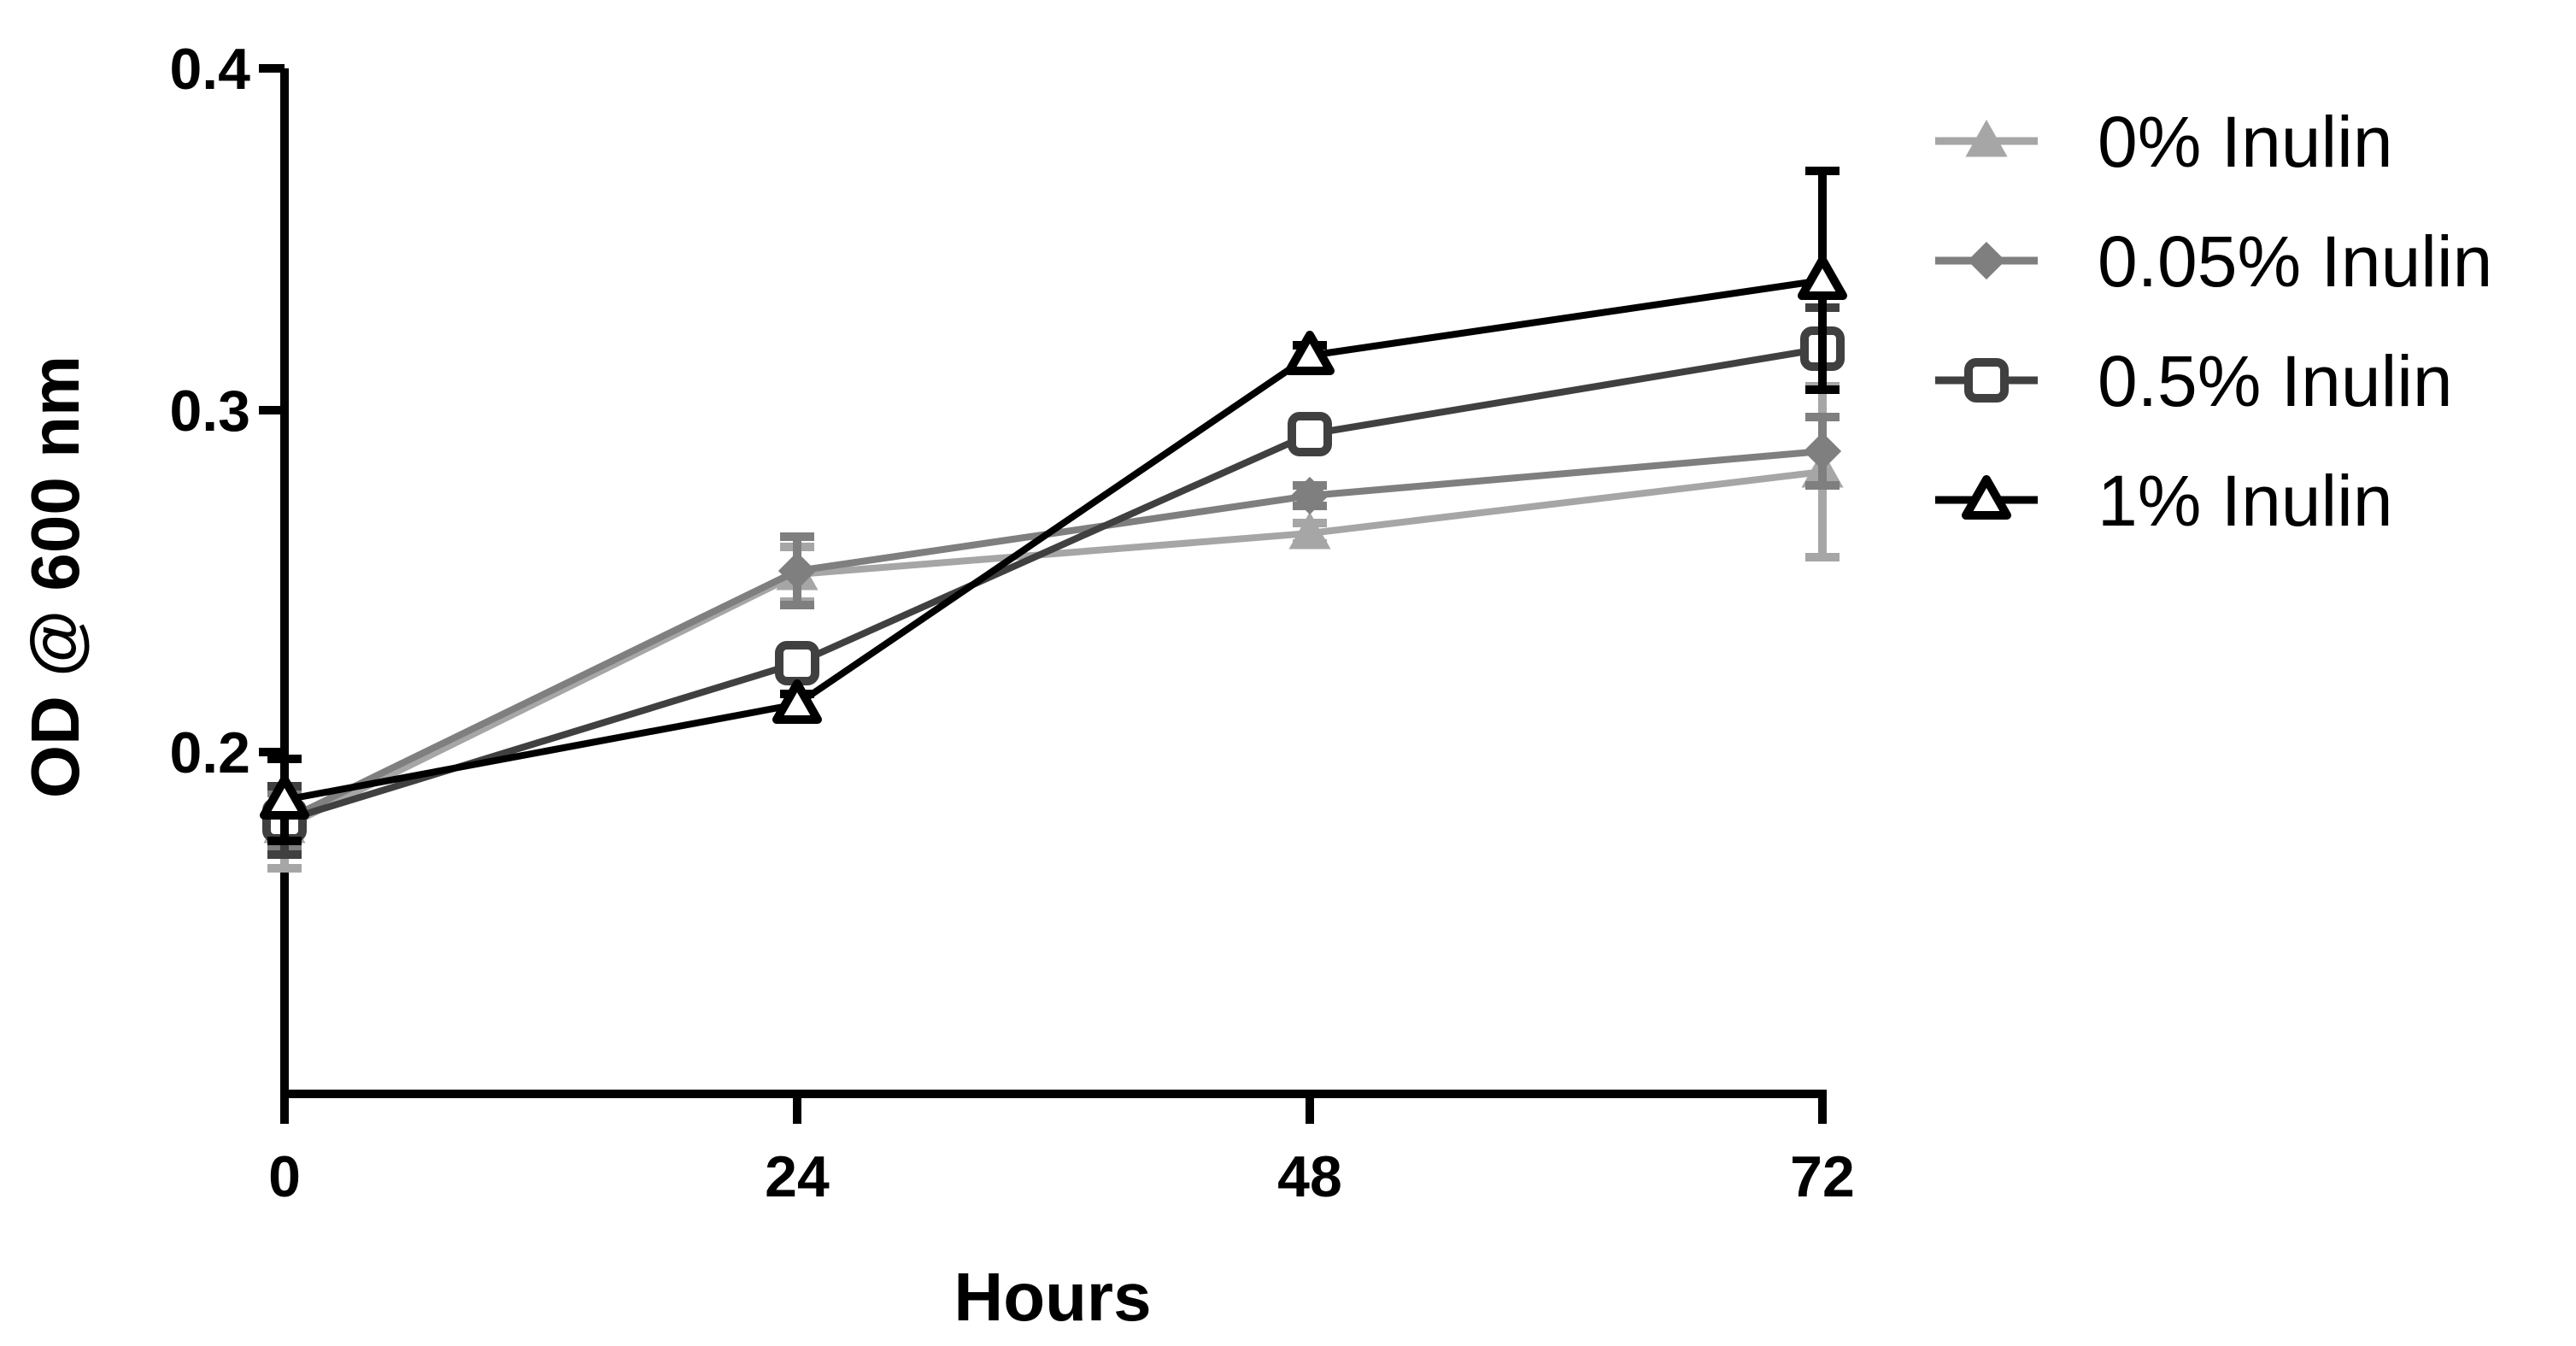 This screenshot has height=1346, width=2576. Describe the element at coordinates (797, 1176) in the screenshot. I see `x-tick-label: 24` at that location.